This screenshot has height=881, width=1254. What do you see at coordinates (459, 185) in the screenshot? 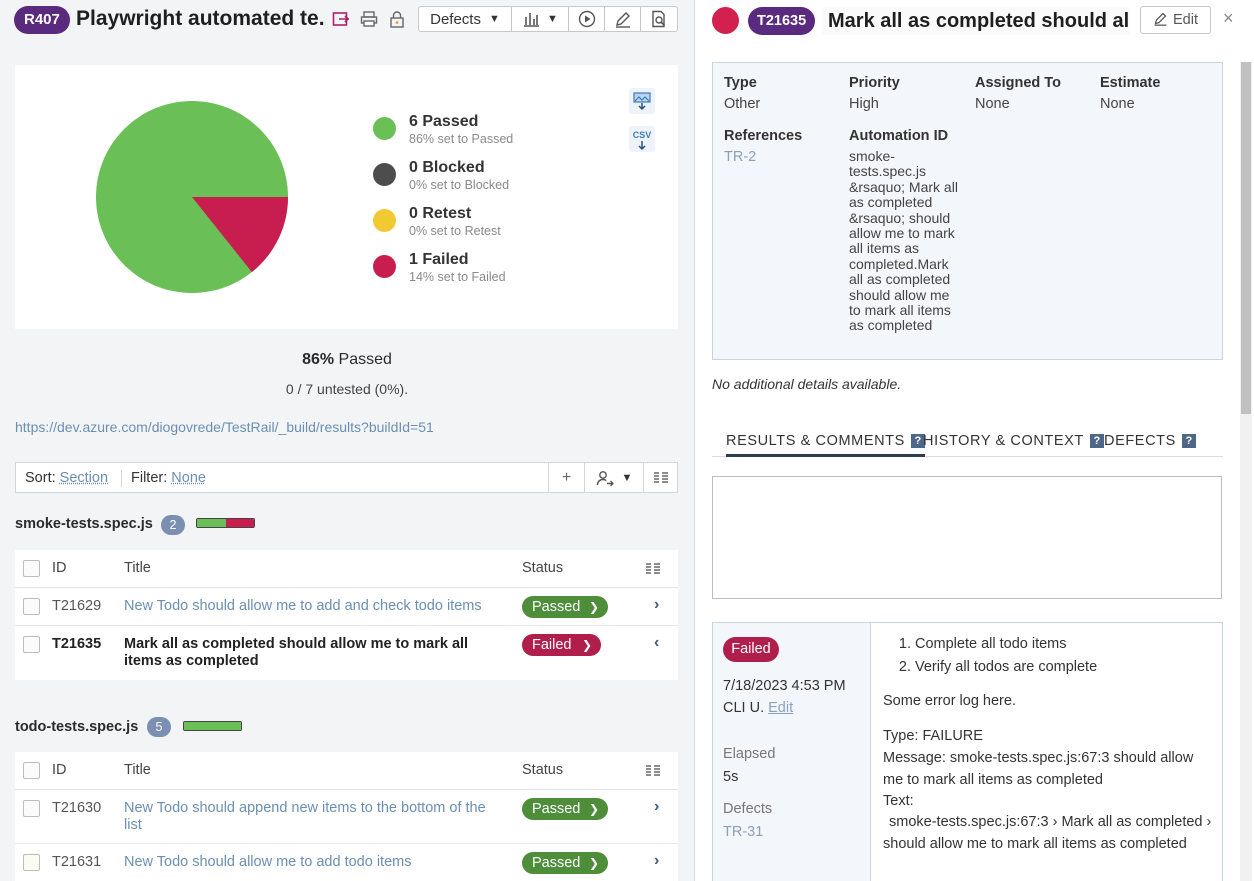
I see `legend-sub: 0% set to Blocked` at bounding box center [459, 185].